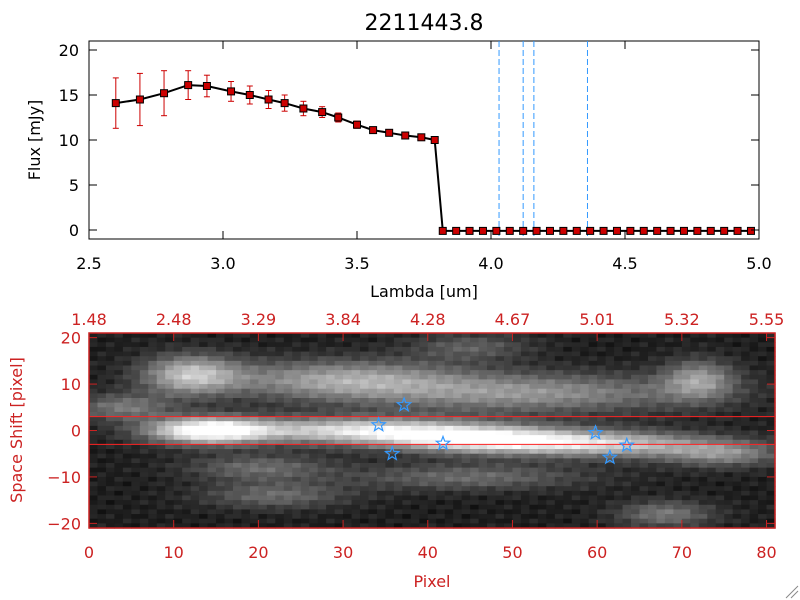  Describe the element at coordinates (343, 552) in the screenshot. I see `pixel-tick-label: 30` at that location.